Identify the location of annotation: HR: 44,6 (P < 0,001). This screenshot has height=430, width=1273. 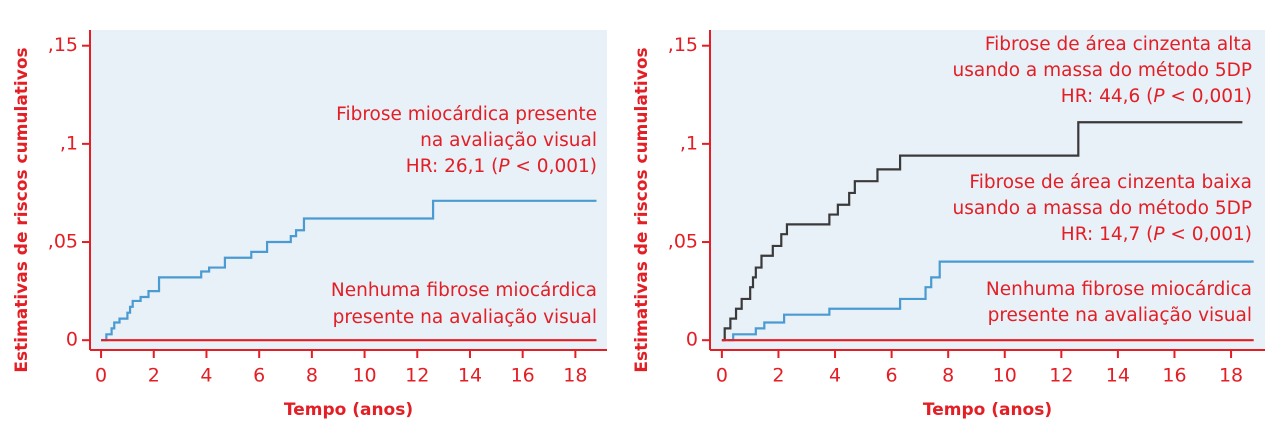
(1156, 96).